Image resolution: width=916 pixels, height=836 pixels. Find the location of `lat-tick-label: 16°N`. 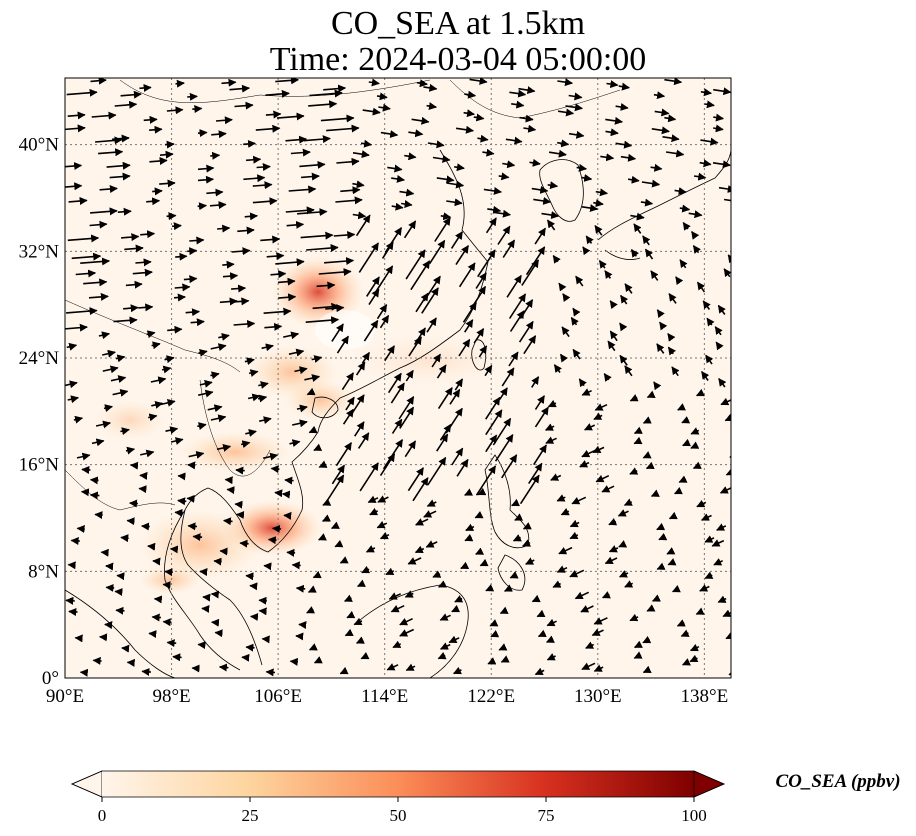

lat-tick-label: 16°N is located at coordinates (39, 465).